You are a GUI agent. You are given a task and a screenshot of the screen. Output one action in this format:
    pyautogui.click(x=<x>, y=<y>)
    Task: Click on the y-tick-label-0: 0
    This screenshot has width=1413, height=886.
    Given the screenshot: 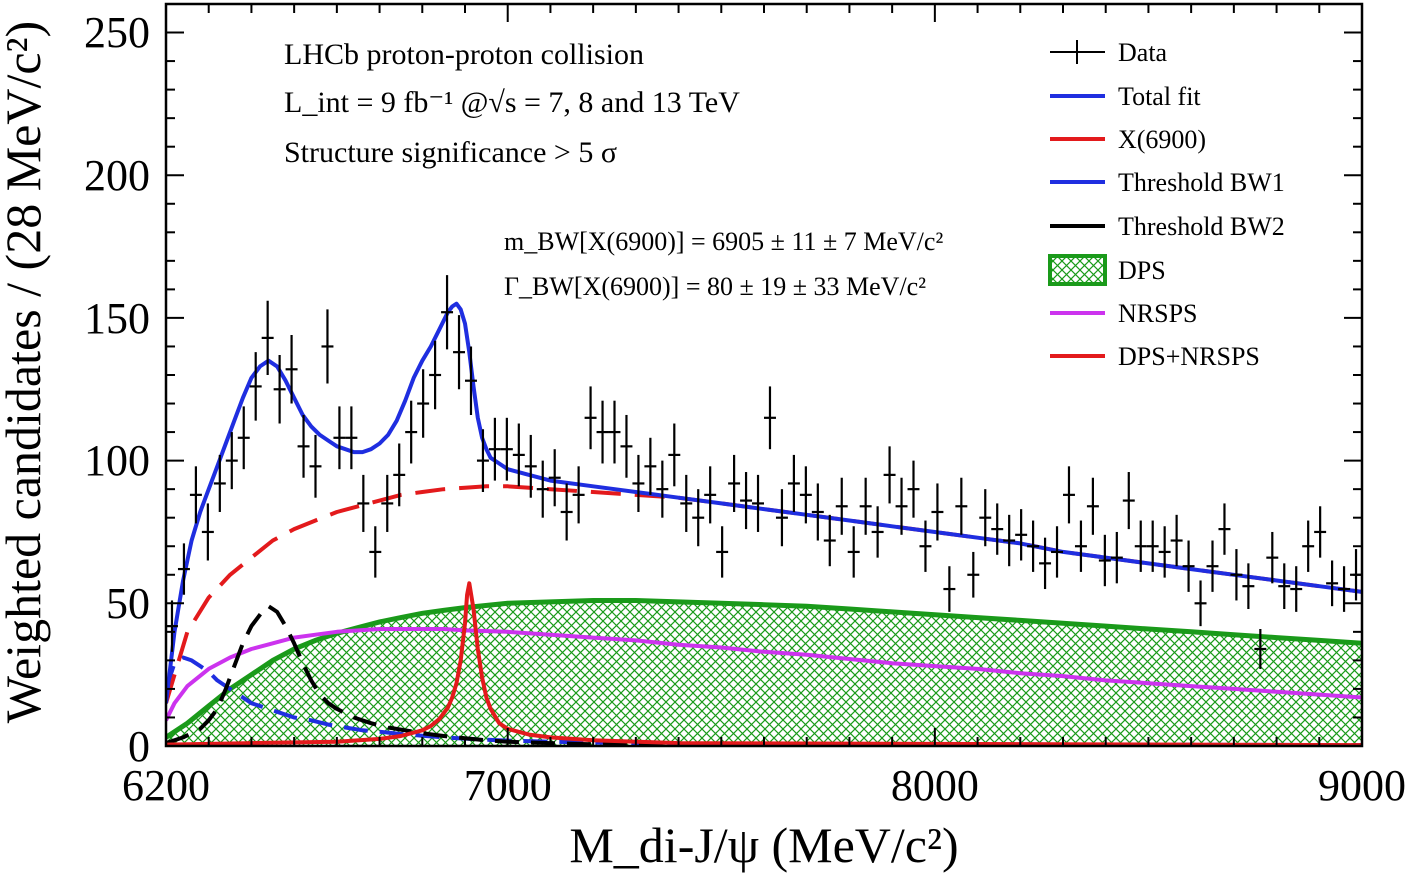 What is the action you would take?
    pyautogui.click(x=139, y=746)
    